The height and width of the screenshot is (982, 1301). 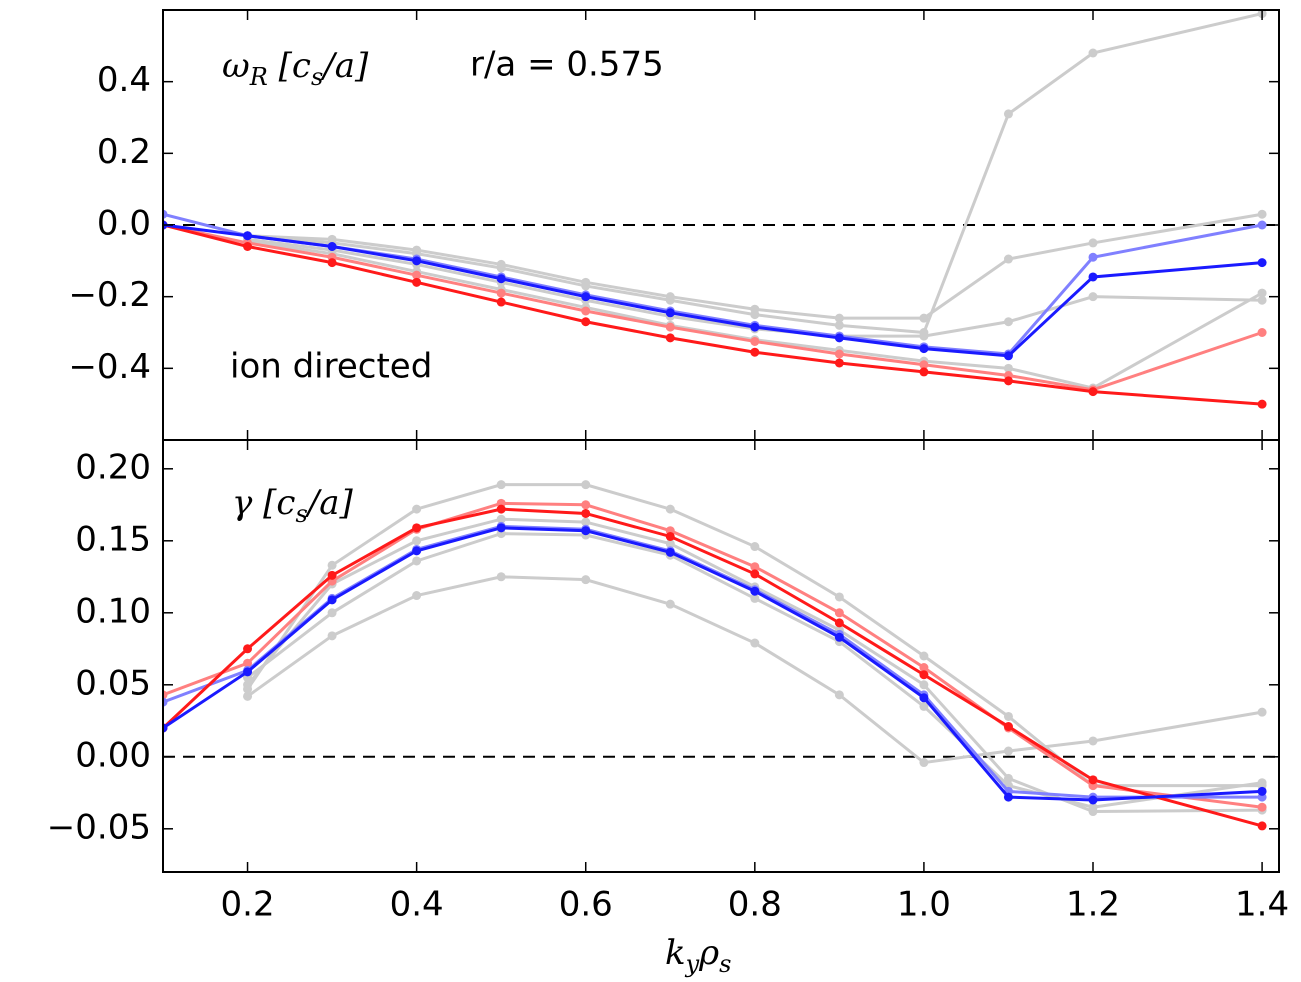 What do you see at coordinates (113, 467) in the screenshot?
I see `y-tick-label: 0.20` at bounding box center [113, 467].